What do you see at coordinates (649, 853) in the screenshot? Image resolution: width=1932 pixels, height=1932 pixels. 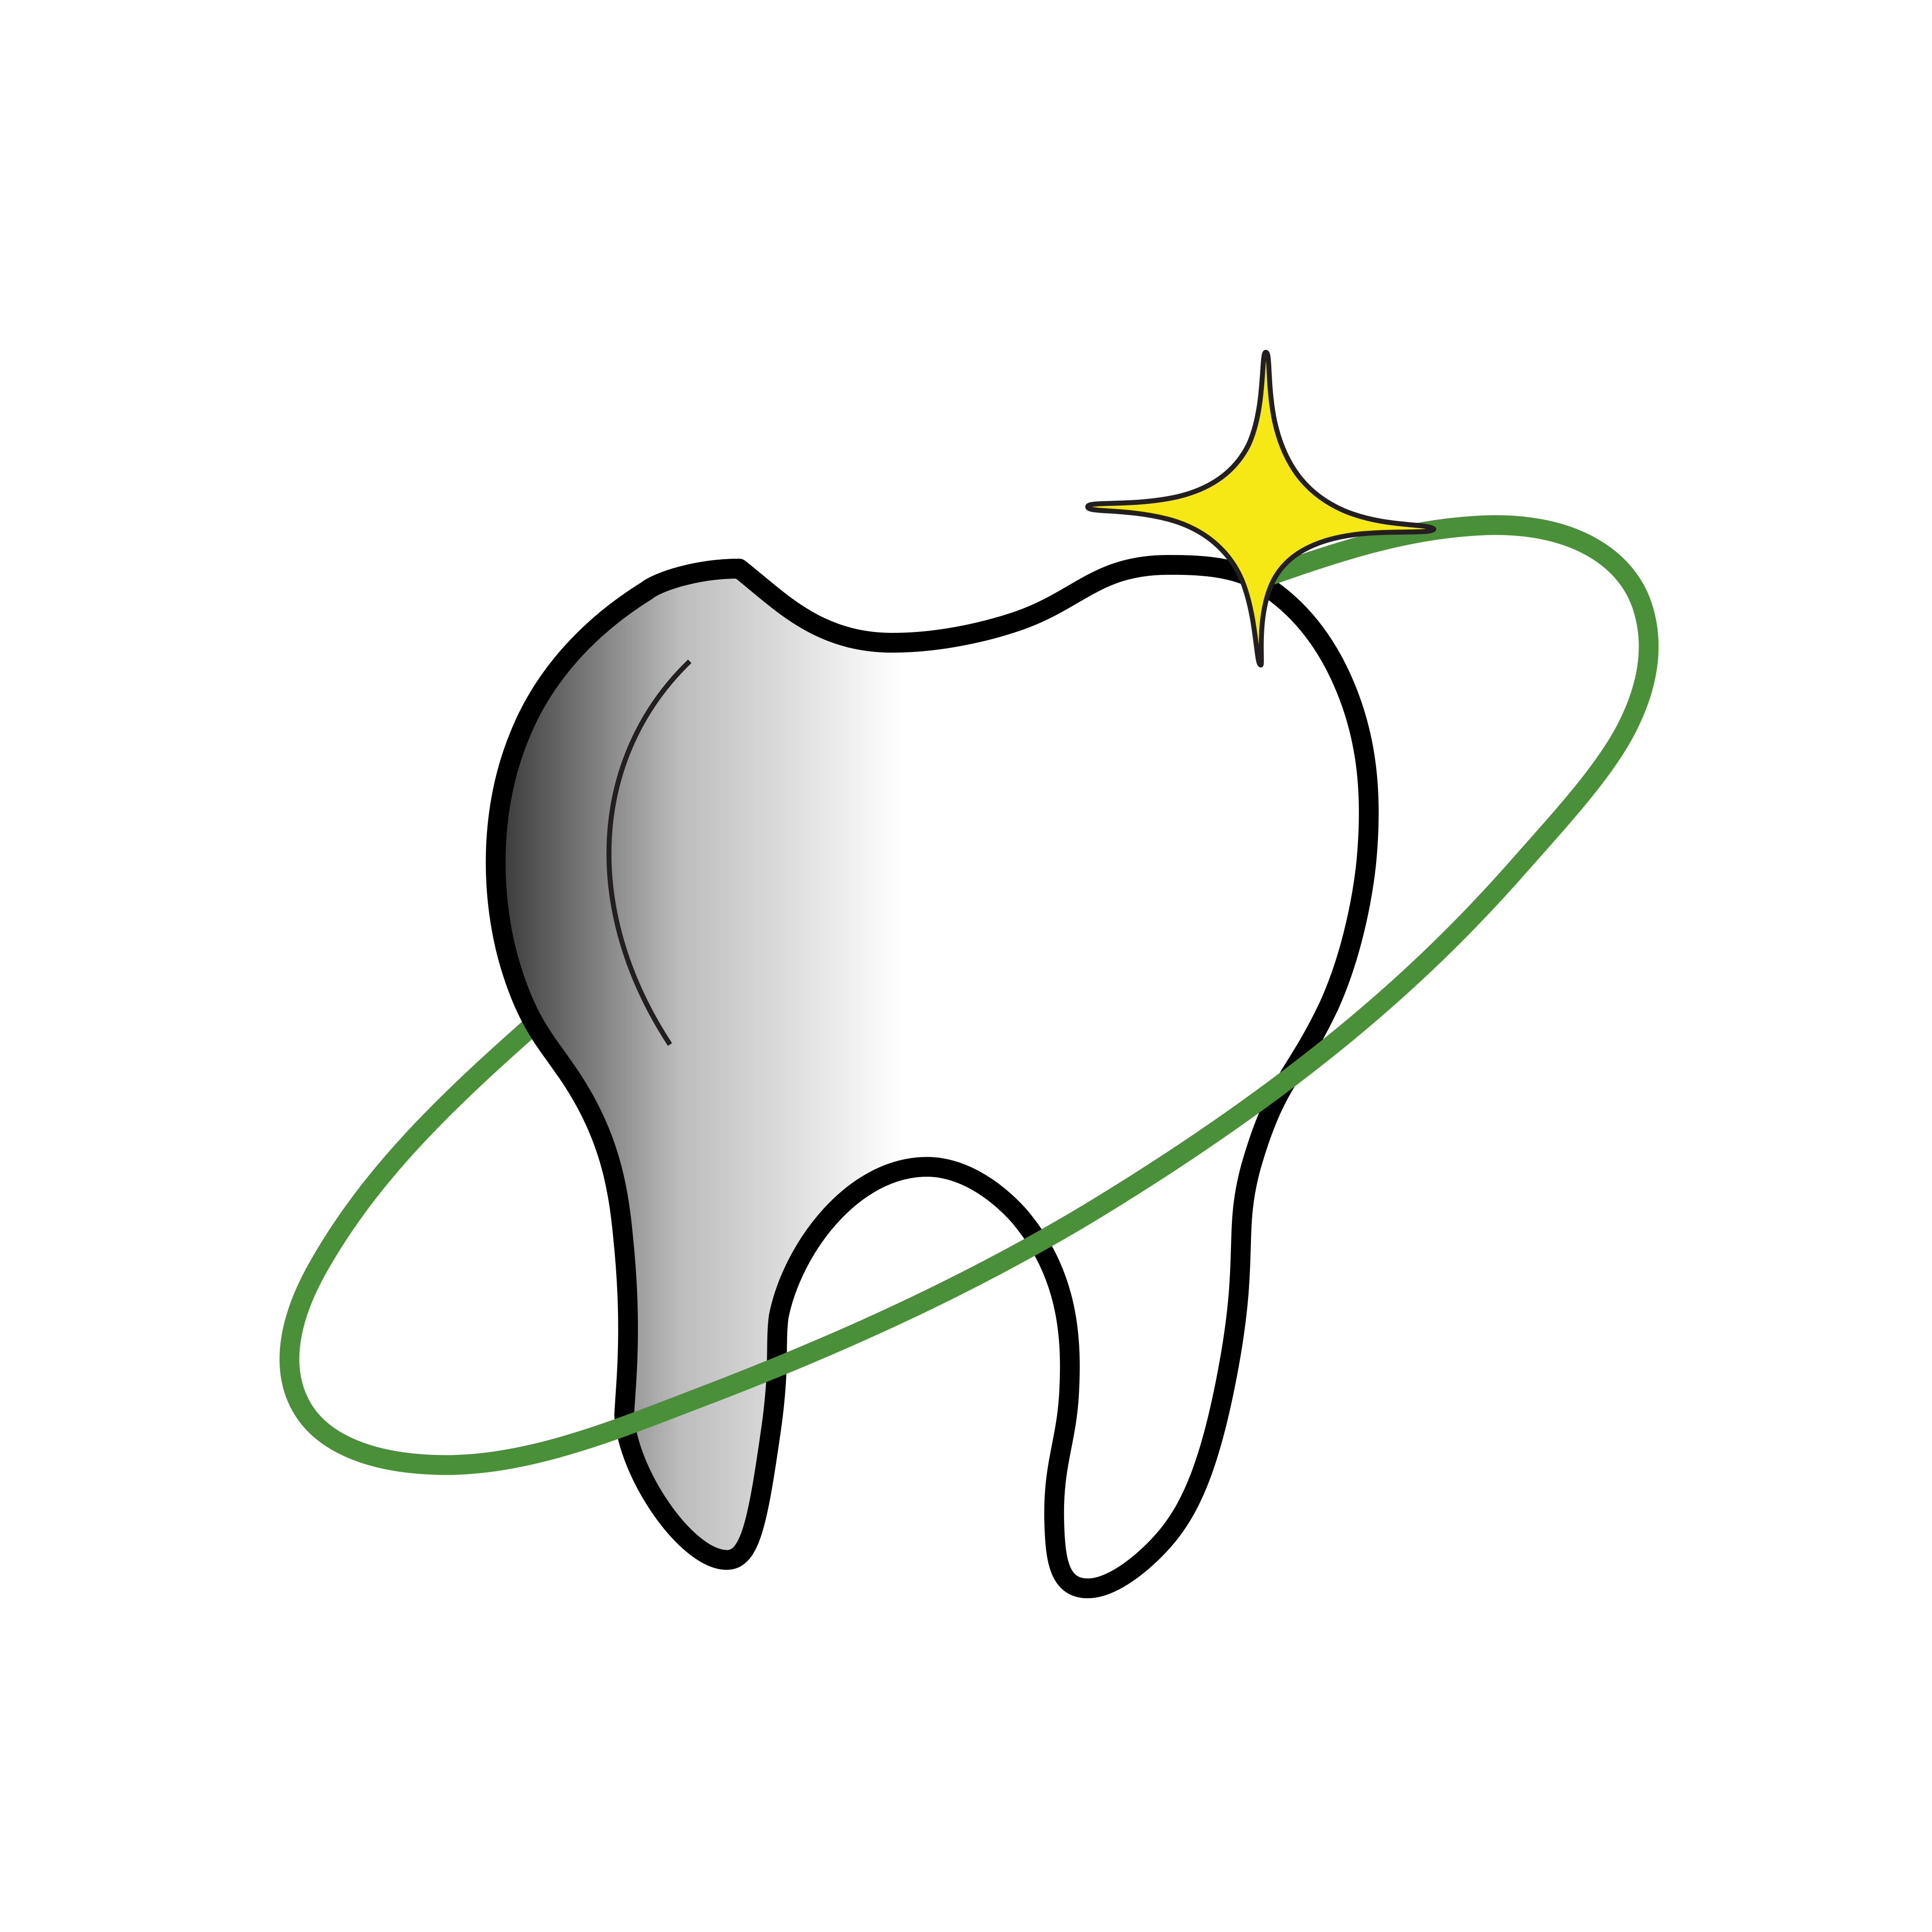 I see `tooth-highlight-arc` at bounding box center [649, 853].